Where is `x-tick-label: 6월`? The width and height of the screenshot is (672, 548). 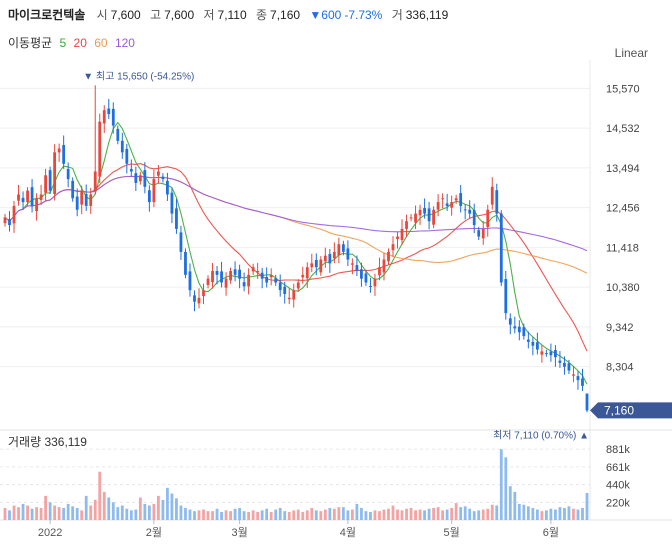 x-tick-label: 6월 is located at coordinates (551, 532).